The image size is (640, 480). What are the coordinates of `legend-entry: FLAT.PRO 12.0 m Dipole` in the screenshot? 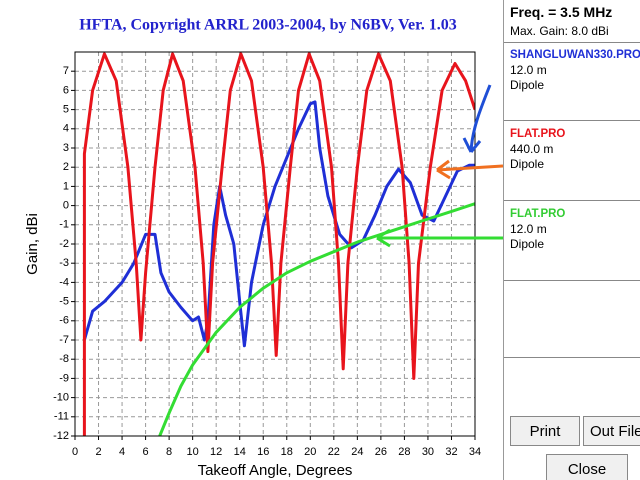 It's located at (575, 229).